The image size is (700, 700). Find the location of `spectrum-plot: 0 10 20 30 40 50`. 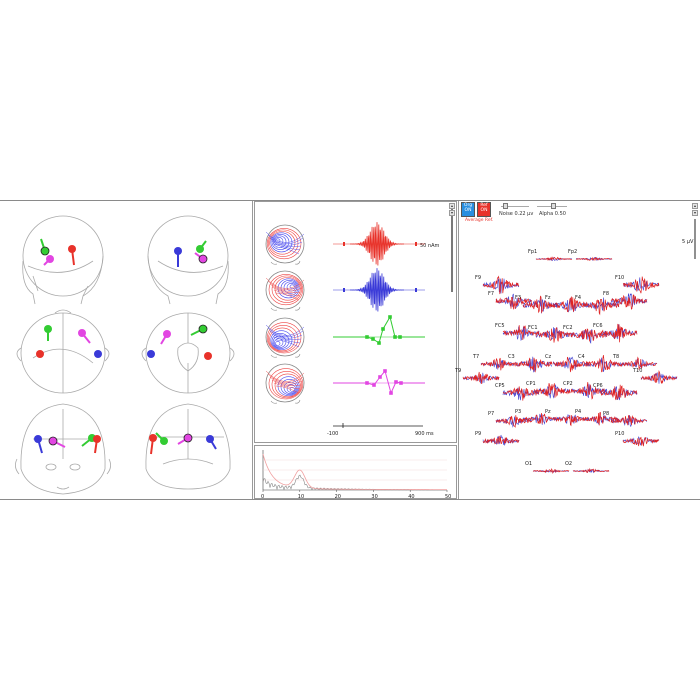

spectrum-plot: 0 10 20 30 40 50 is located at coordinates (356, 473).